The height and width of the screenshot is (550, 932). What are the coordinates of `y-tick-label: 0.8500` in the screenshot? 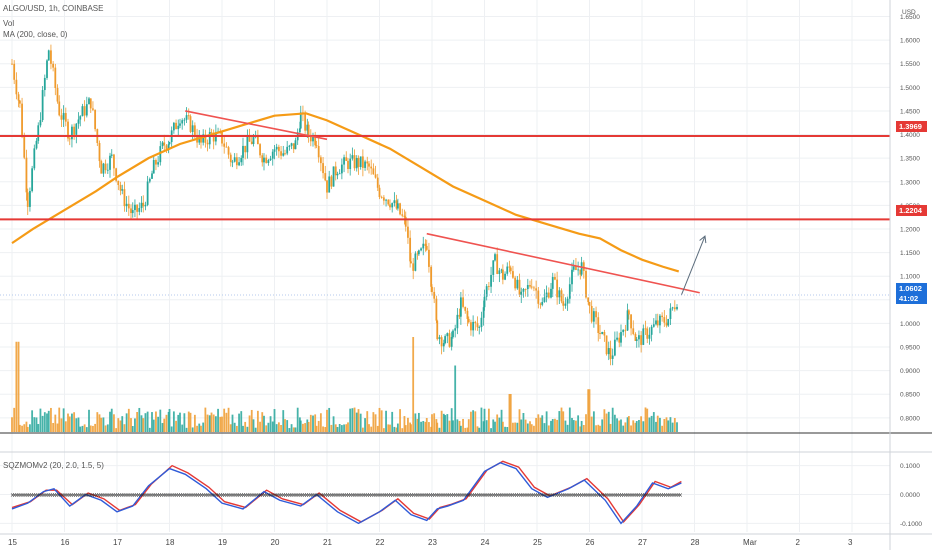 It's located at (910, 395).